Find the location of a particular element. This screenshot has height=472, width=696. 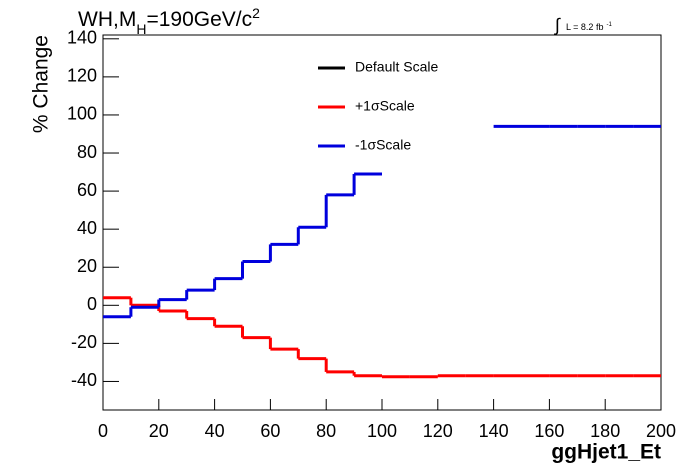

x-tick-label: 120 is located at coordinates (438, 431).